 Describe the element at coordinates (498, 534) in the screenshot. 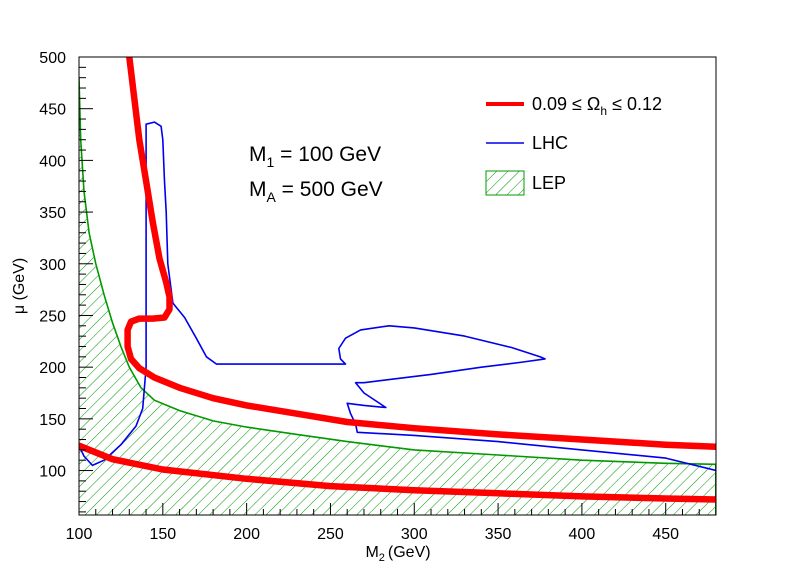

I see `x-tick-label: 350` at that location.